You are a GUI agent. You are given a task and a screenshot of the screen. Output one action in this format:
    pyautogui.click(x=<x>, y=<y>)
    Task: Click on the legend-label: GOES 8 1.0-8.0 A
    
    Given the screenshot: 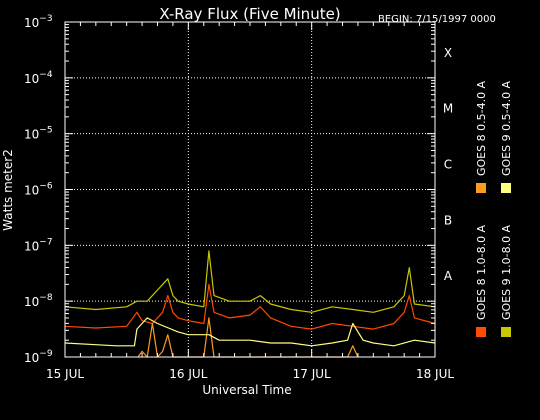 What is the action you would take?
    pyautogui.click(x=481, y=272)
    